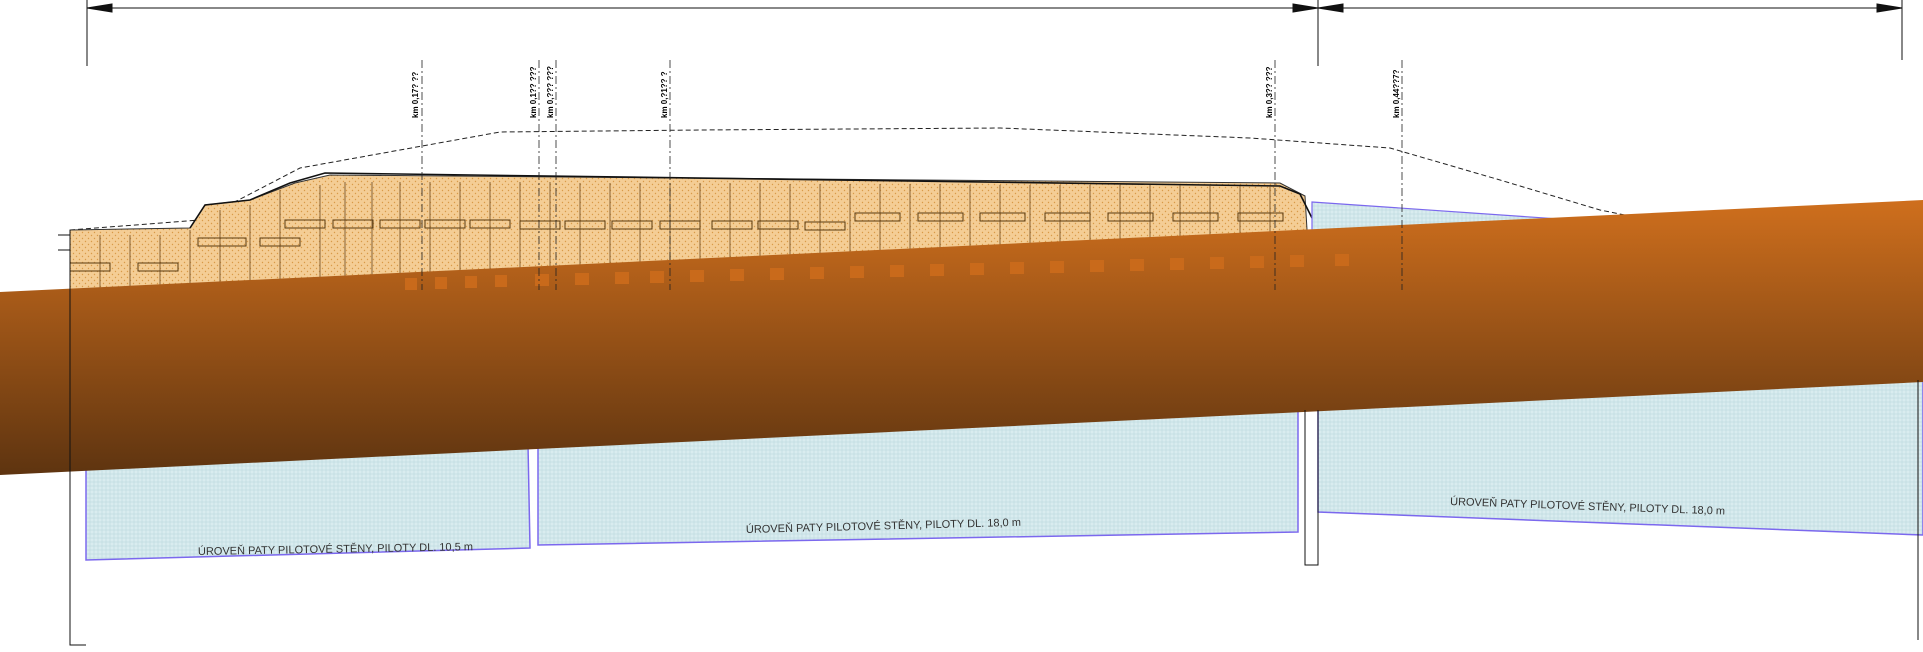  I want to click on anchor-plates, so click(676, 242).